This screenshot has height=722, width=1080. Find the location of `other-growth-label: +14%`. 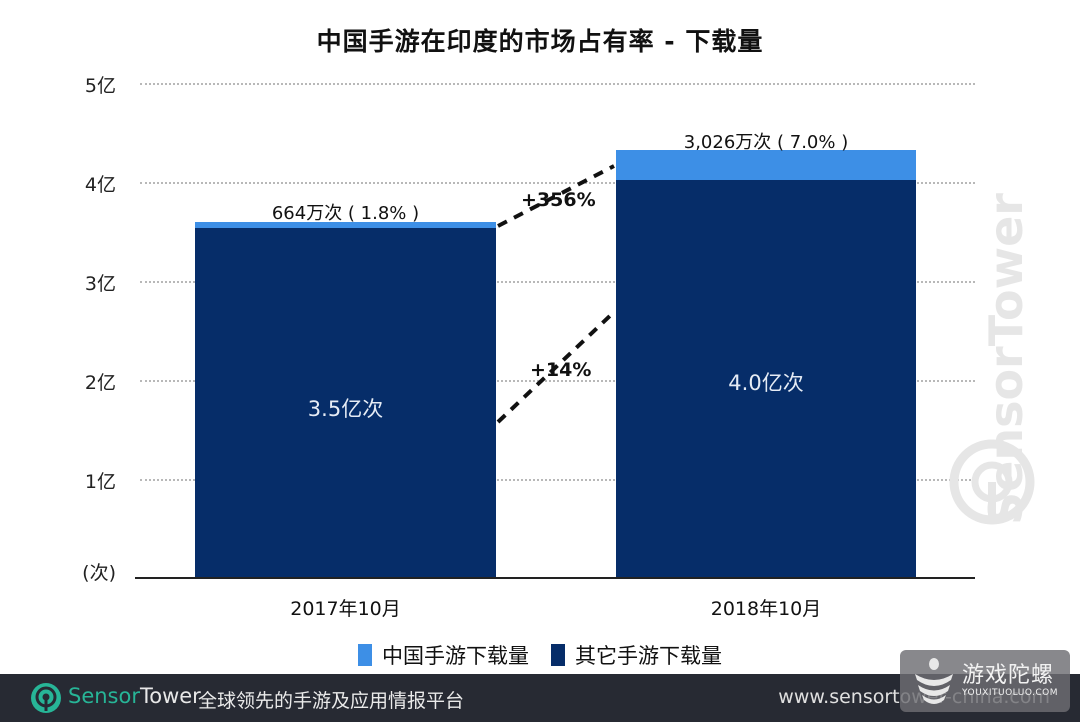

other-growth-label: +14% is located at coordinates (561, 370).